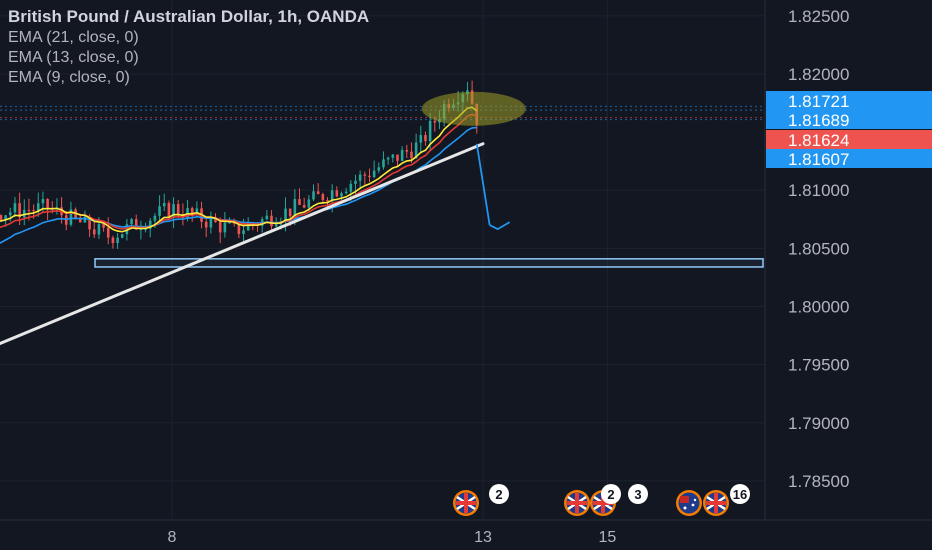  I want to click on projection-arrow-line, so click(483, 184).